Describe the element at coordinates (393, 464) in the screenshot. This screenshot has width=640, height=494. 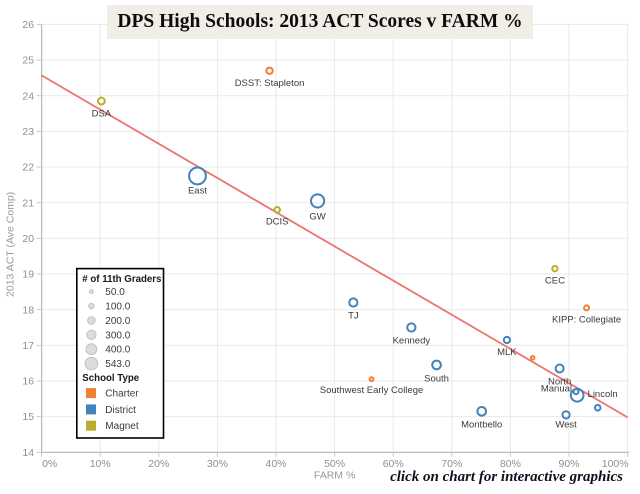
I see `x-tick-label-60: 60%` at that location.